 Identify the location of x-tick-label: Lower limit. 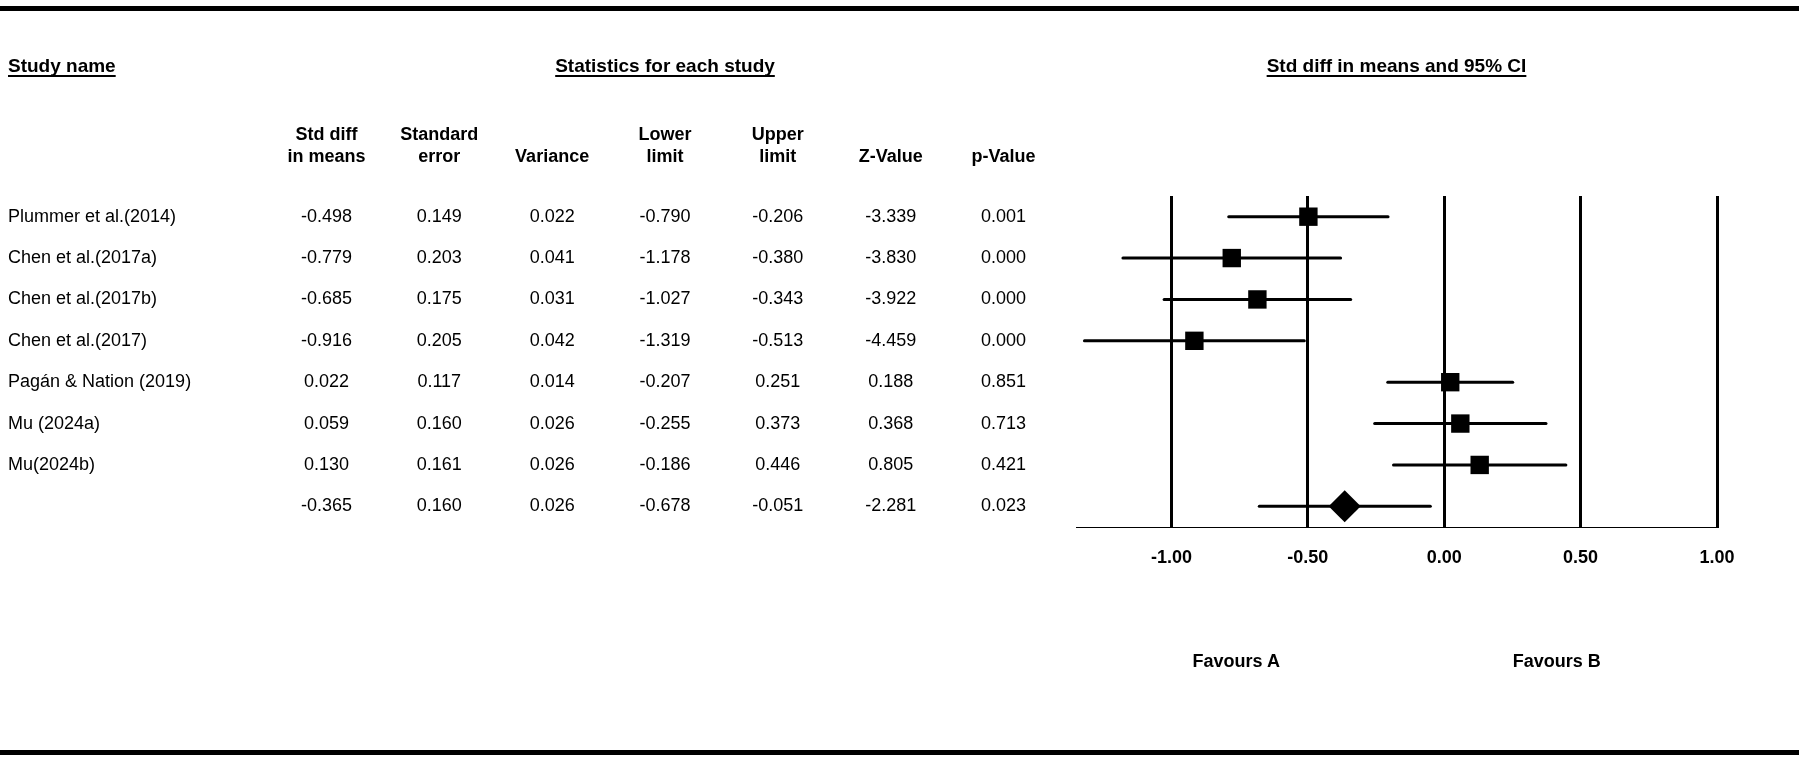
(665, 145).